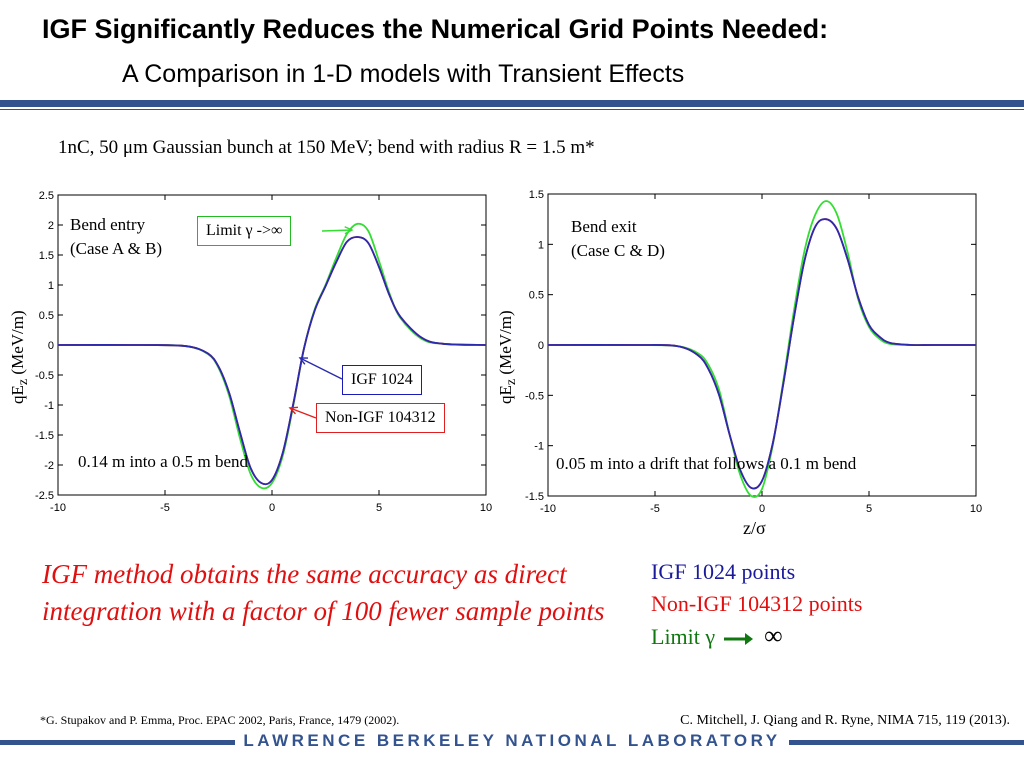 Image resolution: width=1024 pixels, height=768 pixels. What do you see at coordinates (869, 509) in the screenshot?
I see `right-chart-x-tick-label: 5` at bounding box center [869, 509].